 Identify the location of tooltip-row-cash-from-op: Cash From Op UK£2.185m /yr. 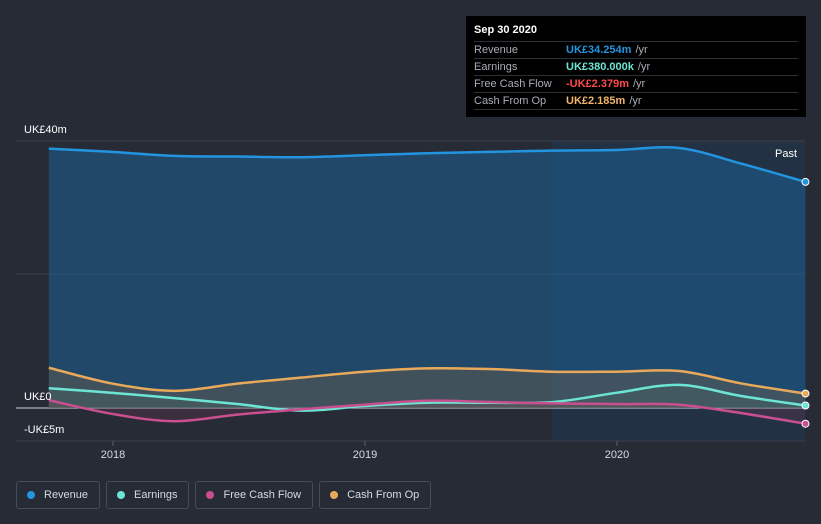
(636, 101).